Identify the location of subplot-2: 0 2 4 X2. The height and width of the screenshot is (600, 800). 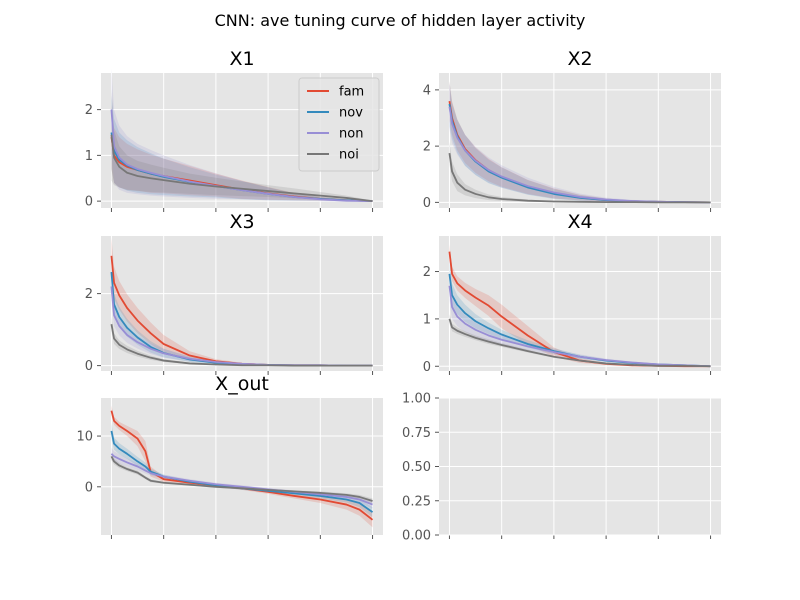
(572, 130).